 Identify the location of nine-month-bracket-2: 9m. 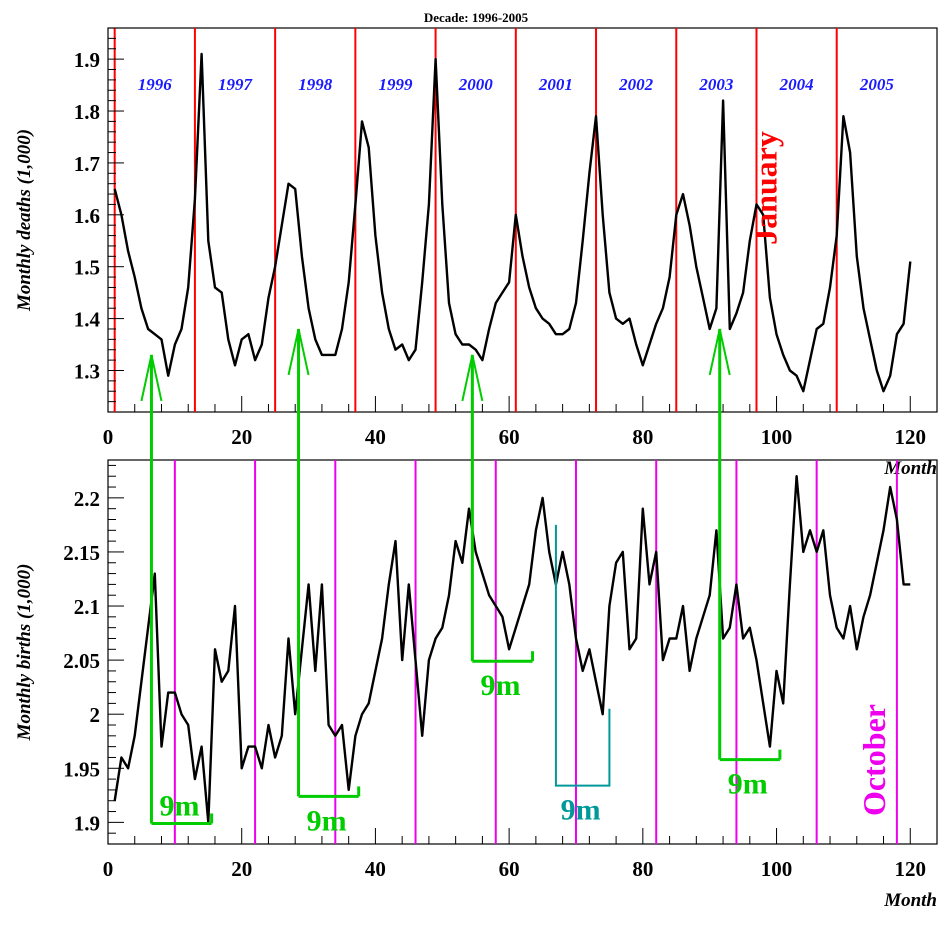
(498, 528).